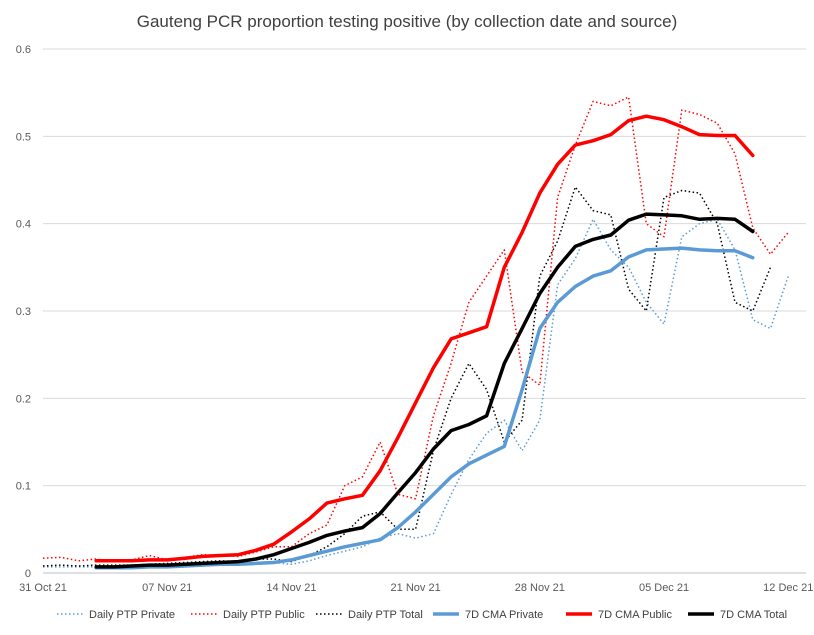 The width and height of the screenshot is (814, 635). I want to click on legend-label: Daily PTP Public, so click(264, 615).